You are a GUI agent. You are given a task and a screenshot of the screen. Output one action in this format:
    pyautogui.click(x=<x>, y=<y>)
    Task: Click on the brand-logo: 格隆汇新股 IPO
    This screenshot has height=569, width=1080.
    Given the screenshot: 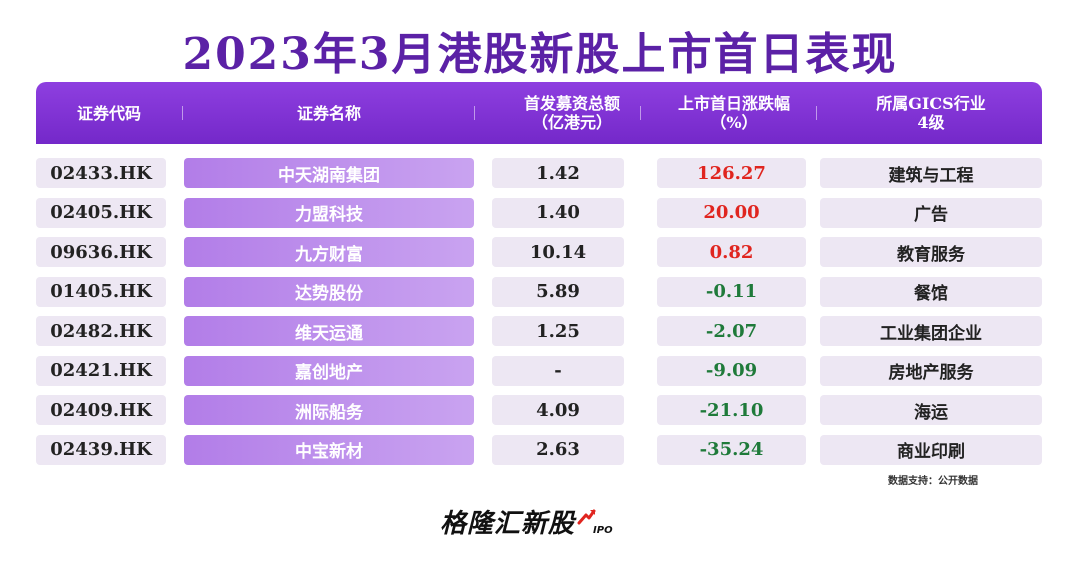 What is the action you would take?
    pyautogui.click(x=526, y=520)
    